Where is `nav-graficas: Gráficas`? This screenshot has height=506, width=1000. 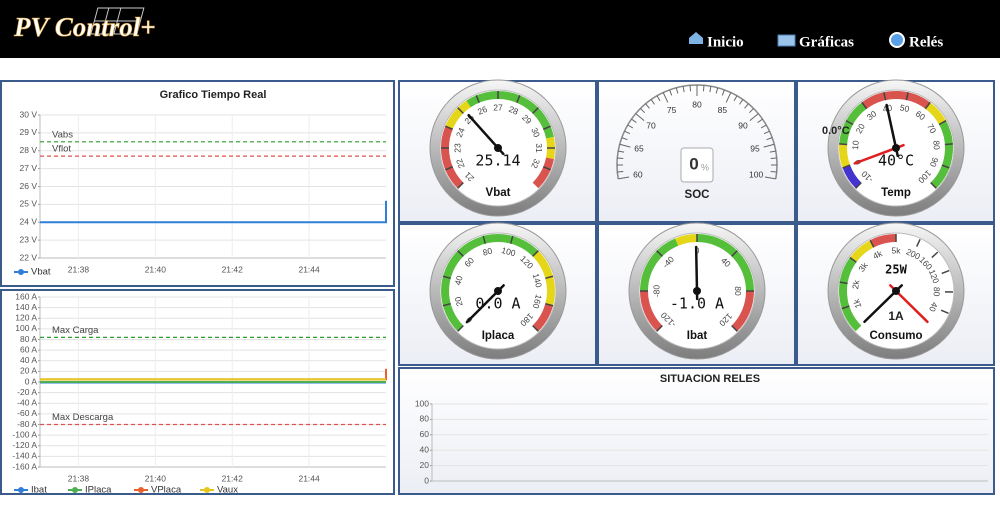 nav-graficas: Gráficas is located at coordinates (815, 42).